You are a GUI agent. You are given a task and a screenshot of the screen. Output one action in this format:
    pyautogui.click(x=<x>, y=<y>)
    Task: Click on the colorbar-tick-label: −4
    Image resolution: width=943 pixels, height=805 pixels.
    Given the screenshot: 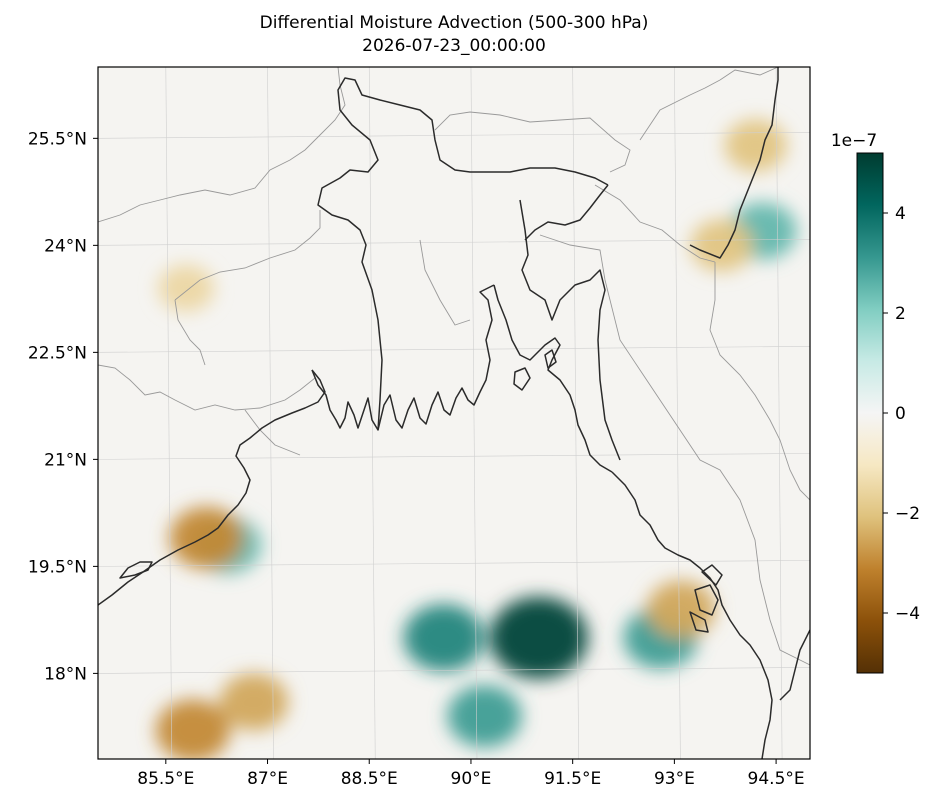 What is the action you would take?
    pyautogui.click(x=907, y=614)
    